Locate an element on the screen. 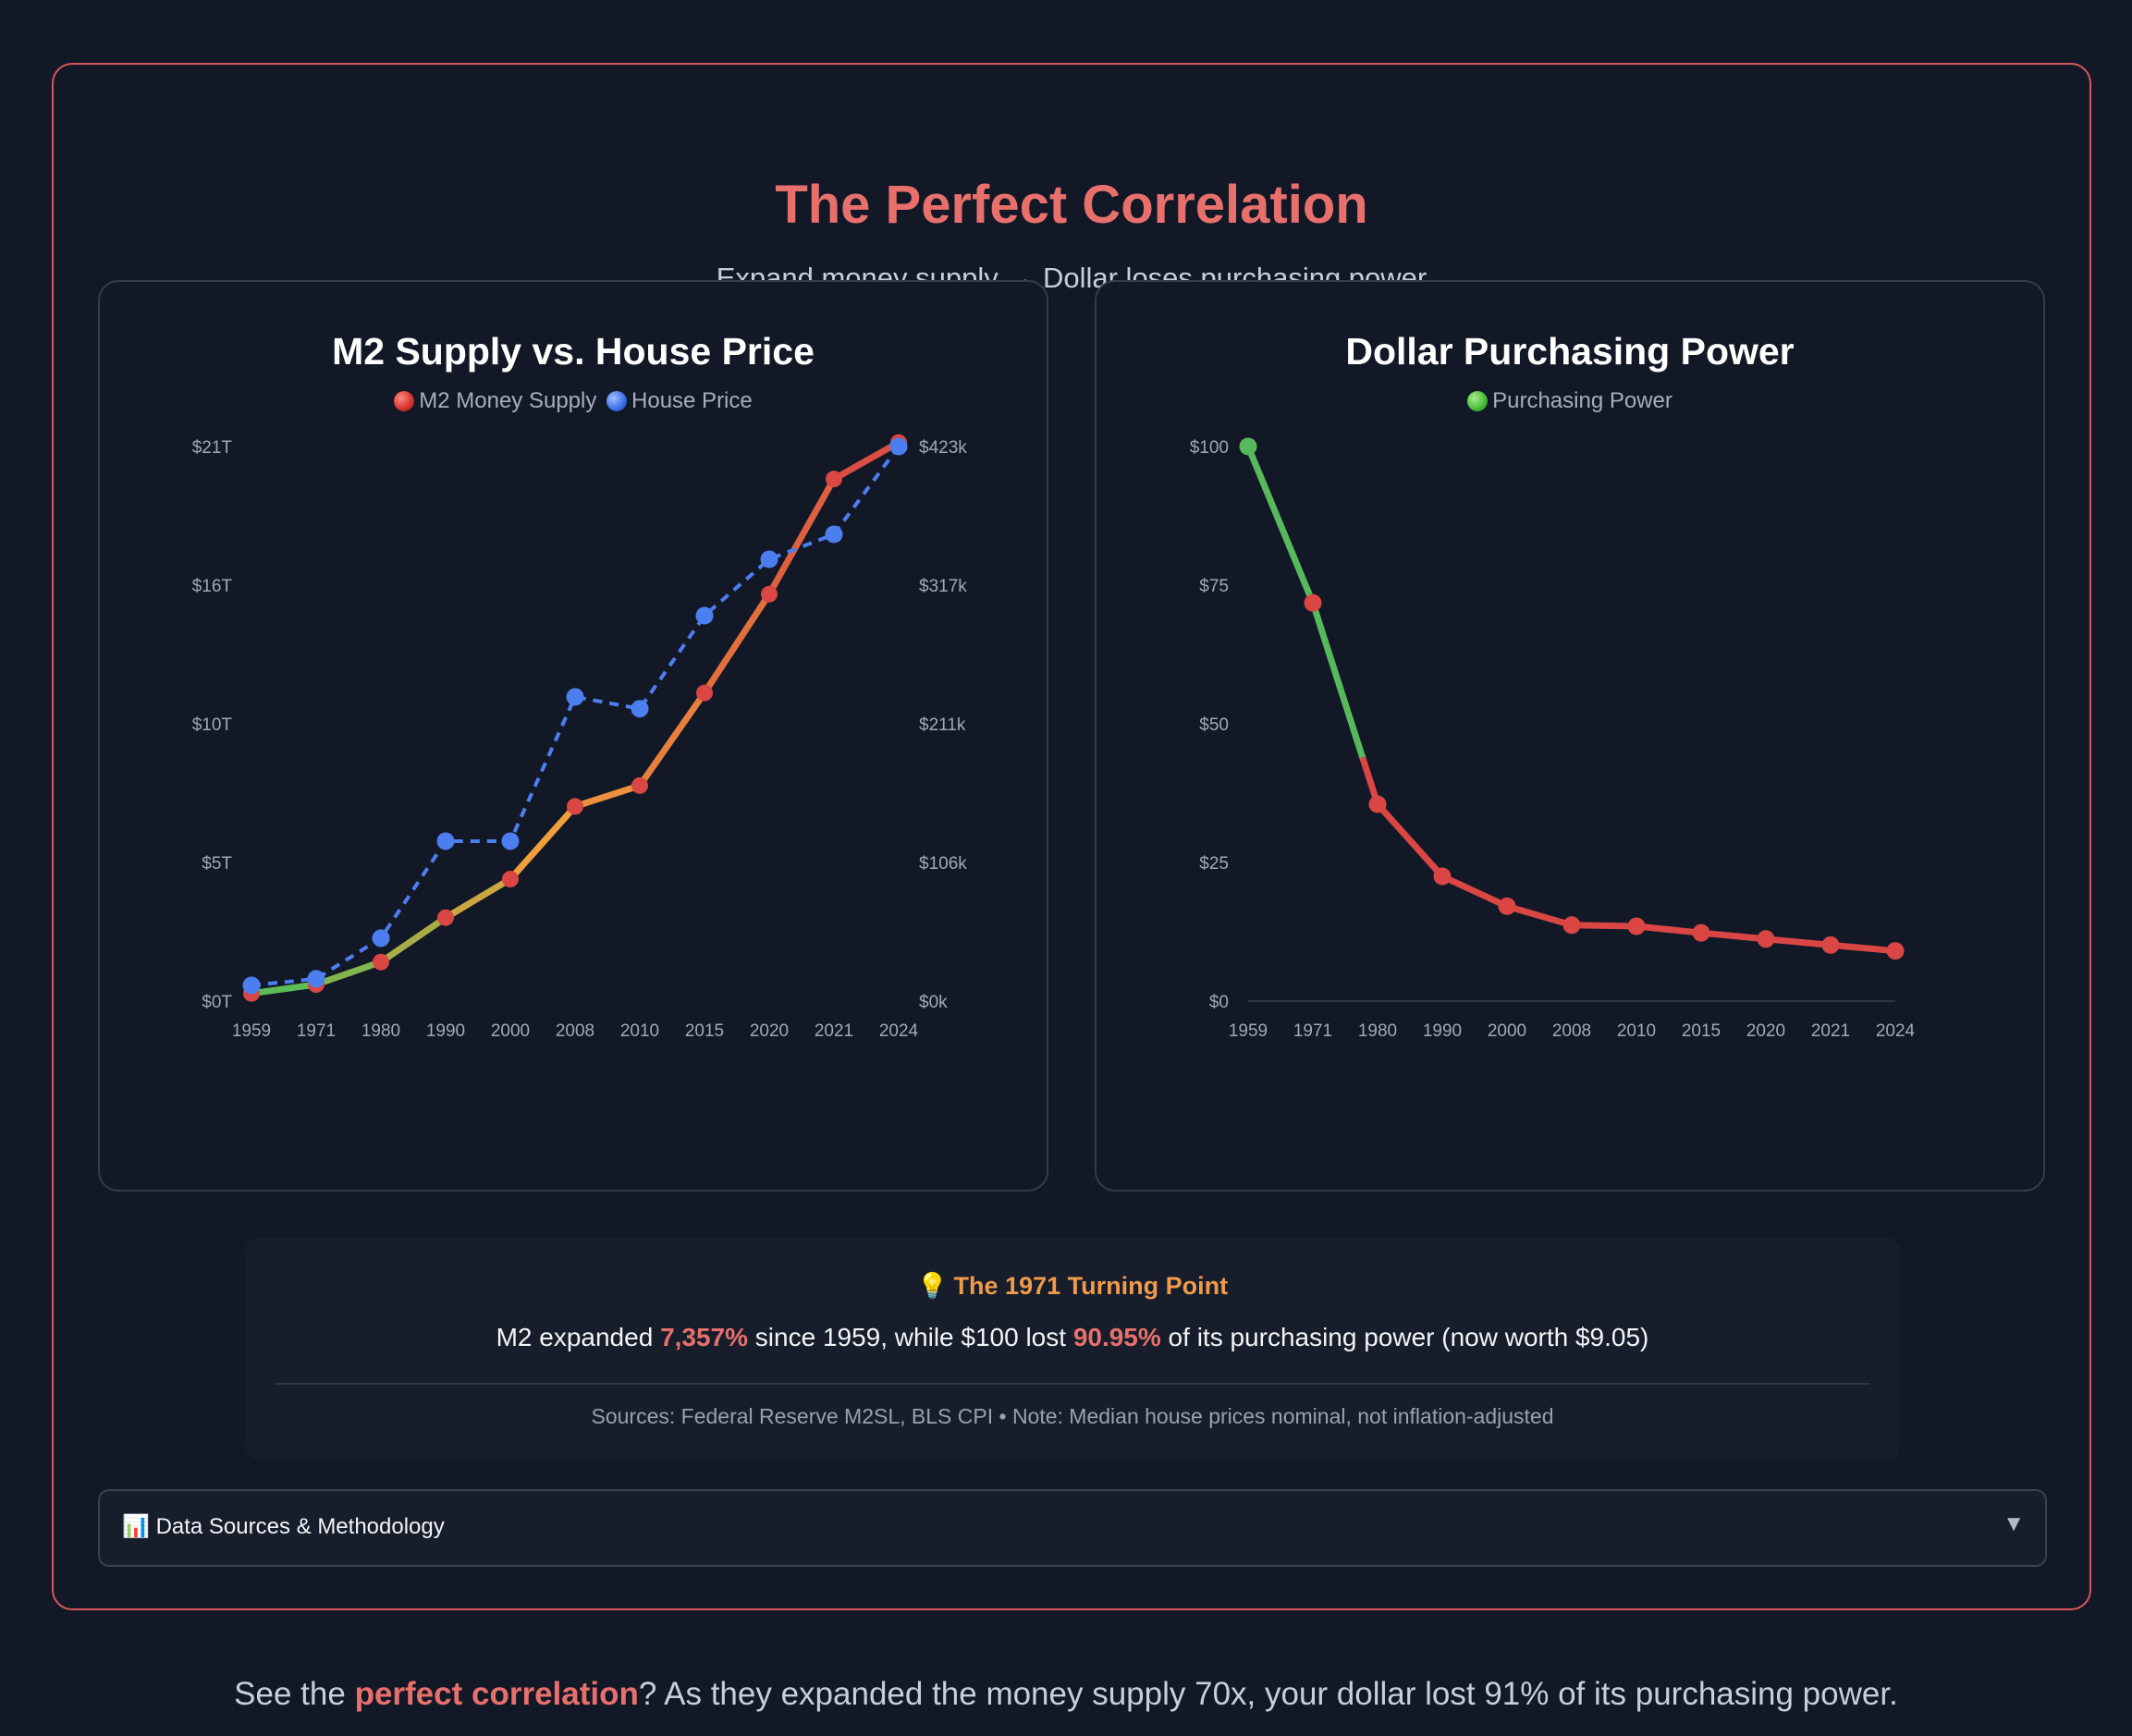  chart-legend: Purchasing Power is located at coordinates (1570, 401).